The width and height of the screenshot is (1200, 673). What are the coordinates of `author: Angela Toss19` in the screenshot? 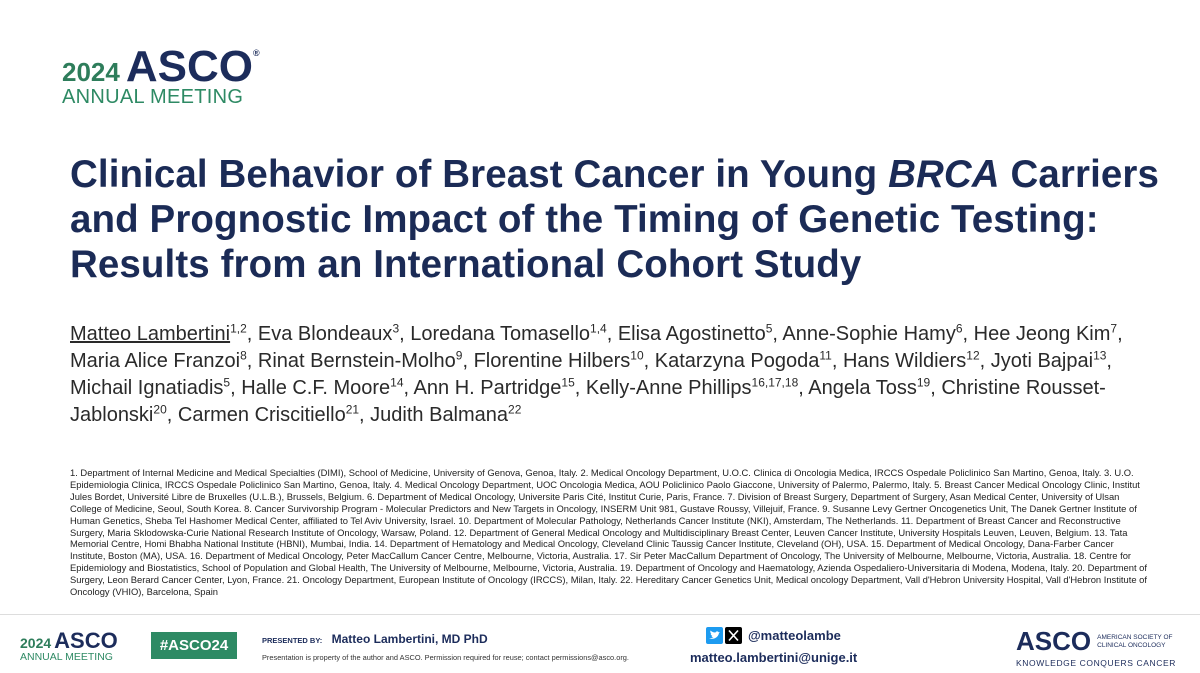 It's located at (872, 387).